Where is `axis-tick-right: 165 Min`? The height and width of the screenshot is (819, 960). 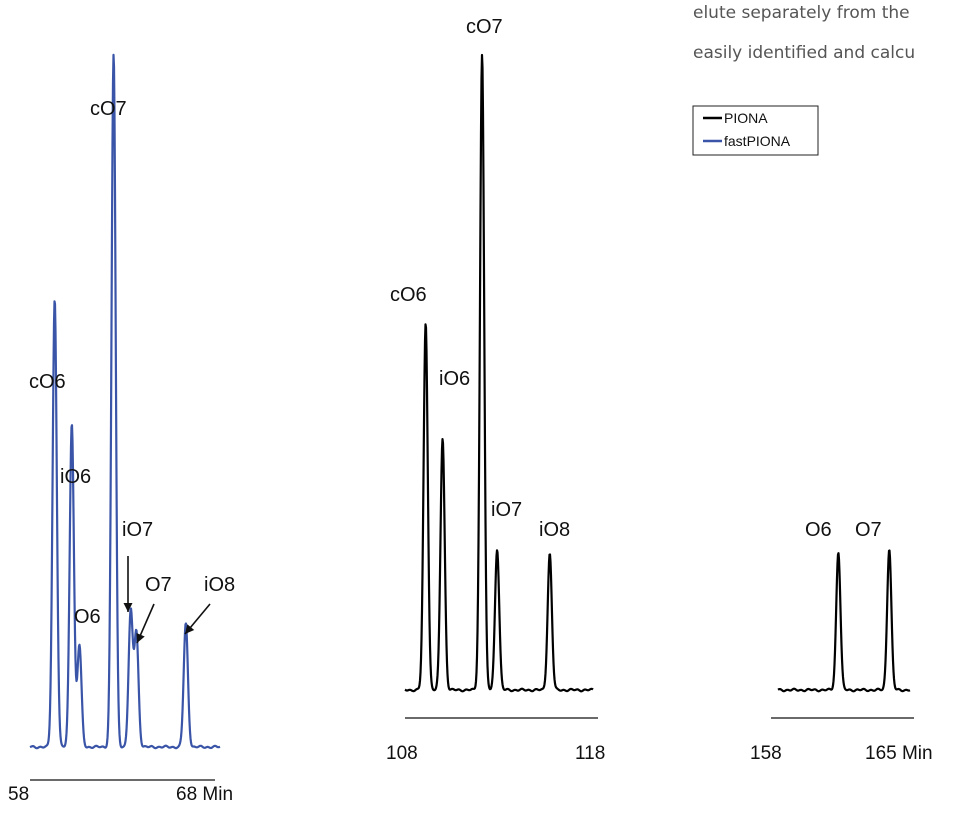
axis-tick-right: 165 Min is located at coordinates (899, 753).